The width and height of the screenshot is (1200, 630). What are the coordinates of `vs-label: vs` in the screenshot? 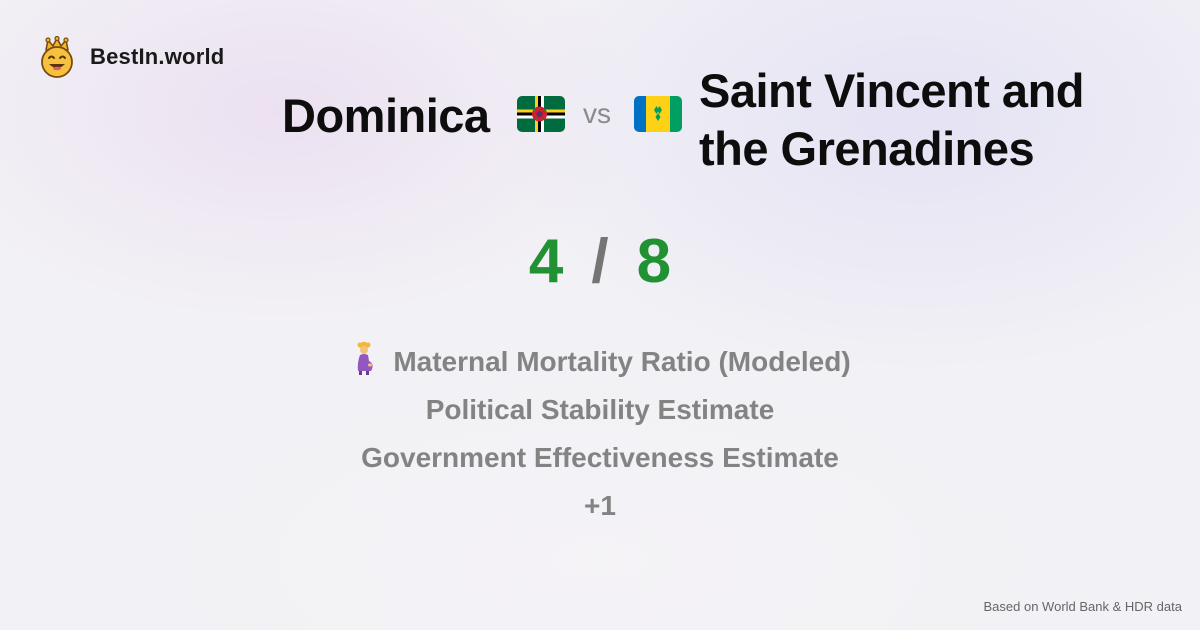 It's located at (597, 113).